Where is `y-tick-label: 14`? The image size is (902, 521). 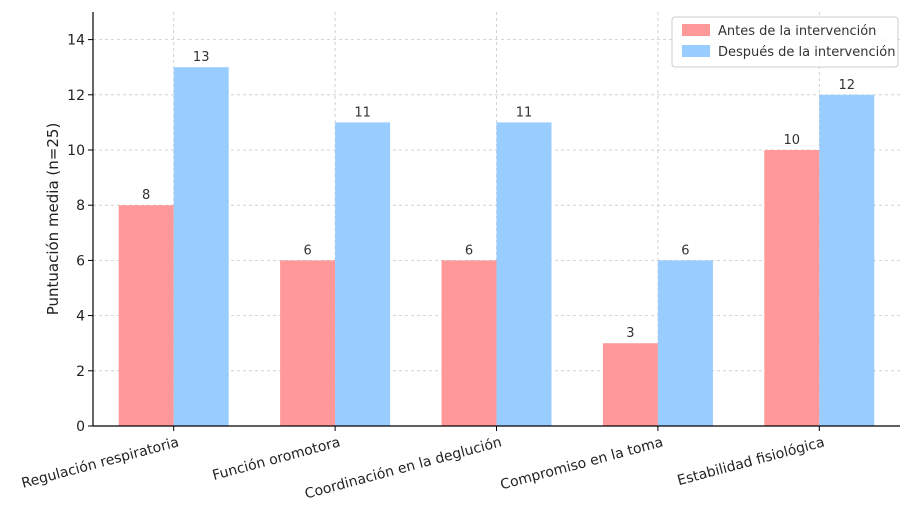
y-tick-label: 14 is located at coordinates (76, 41).